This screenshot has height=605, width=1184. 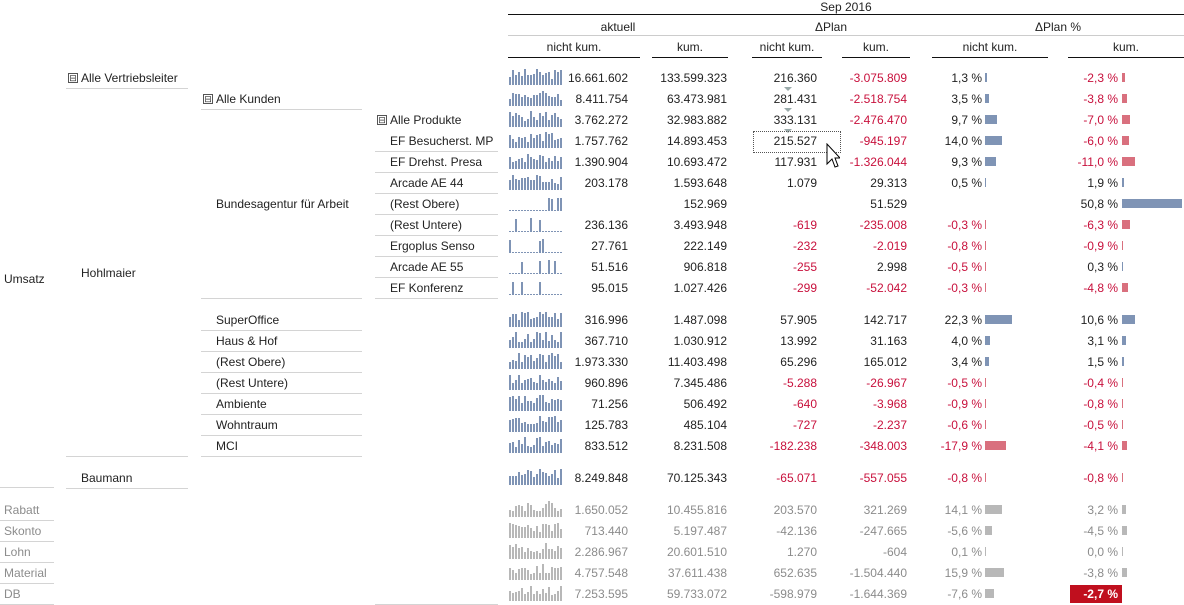 I want to click on cell-aktuell-kum: 506.492, so click(x=705, y=404).